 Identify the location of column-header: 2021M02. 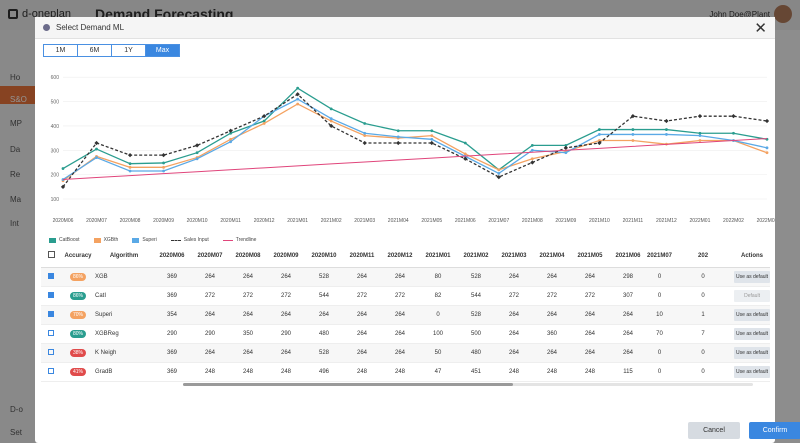
(476, 256).